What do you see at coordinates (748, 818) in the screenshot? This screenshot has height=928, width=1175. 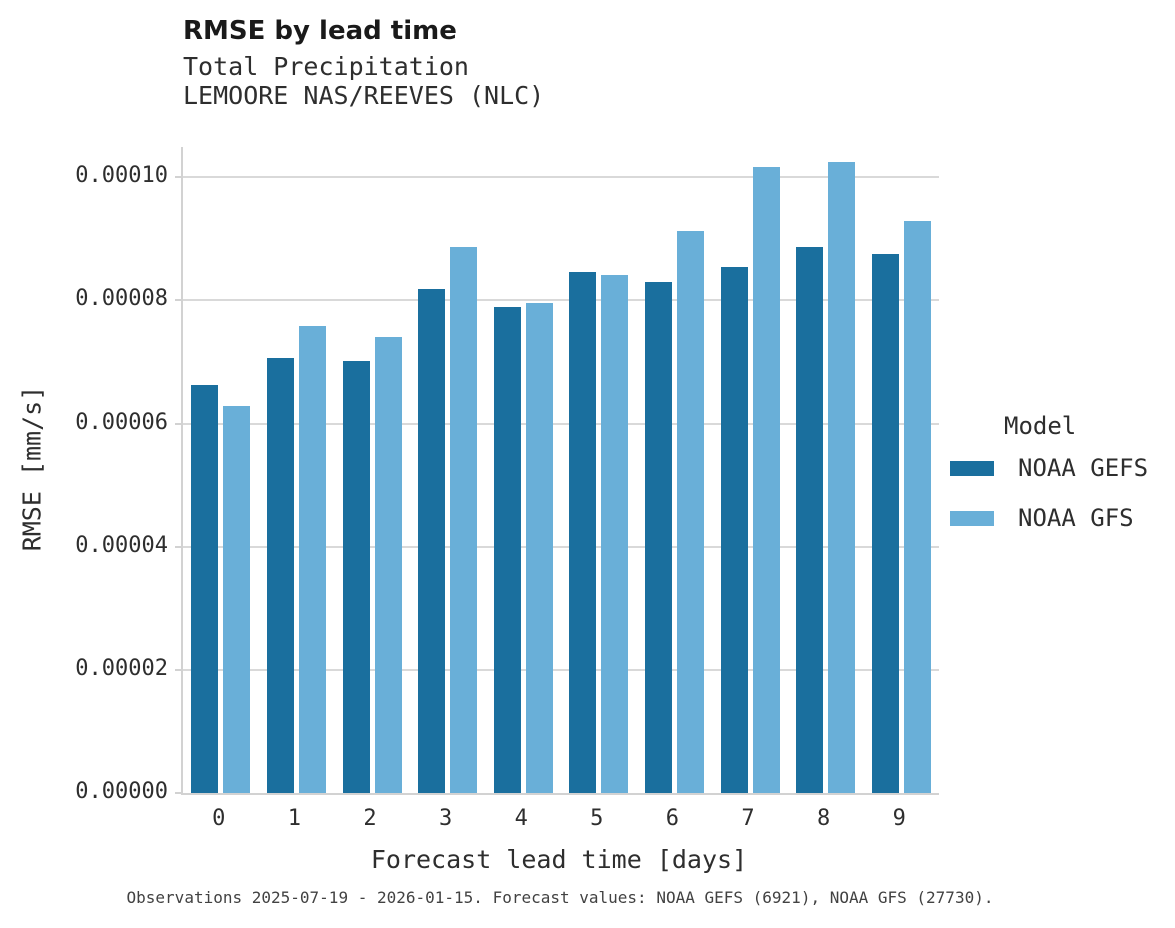 I see `x-tick-label-7: 7` at bounding box center [748, 818].